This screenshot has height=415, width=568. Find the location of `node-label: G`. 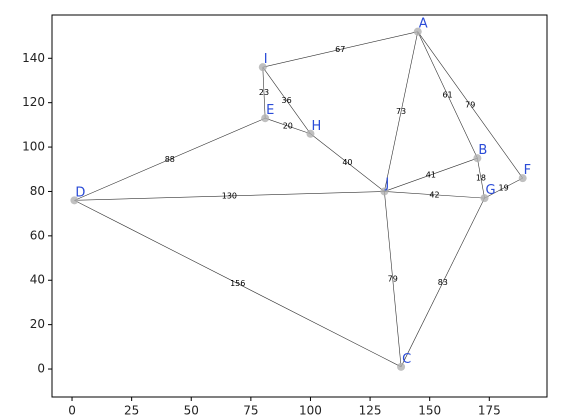

node-label: G is located at coordinates (491, 190).